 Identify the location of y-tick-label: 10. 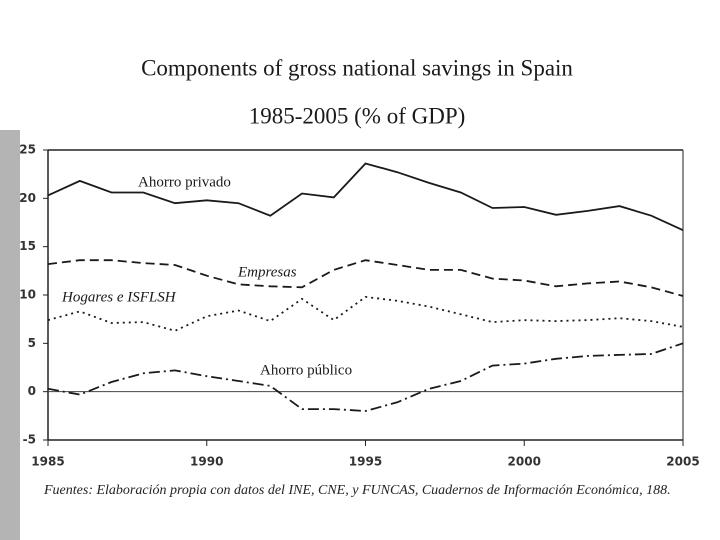
(27, 295).